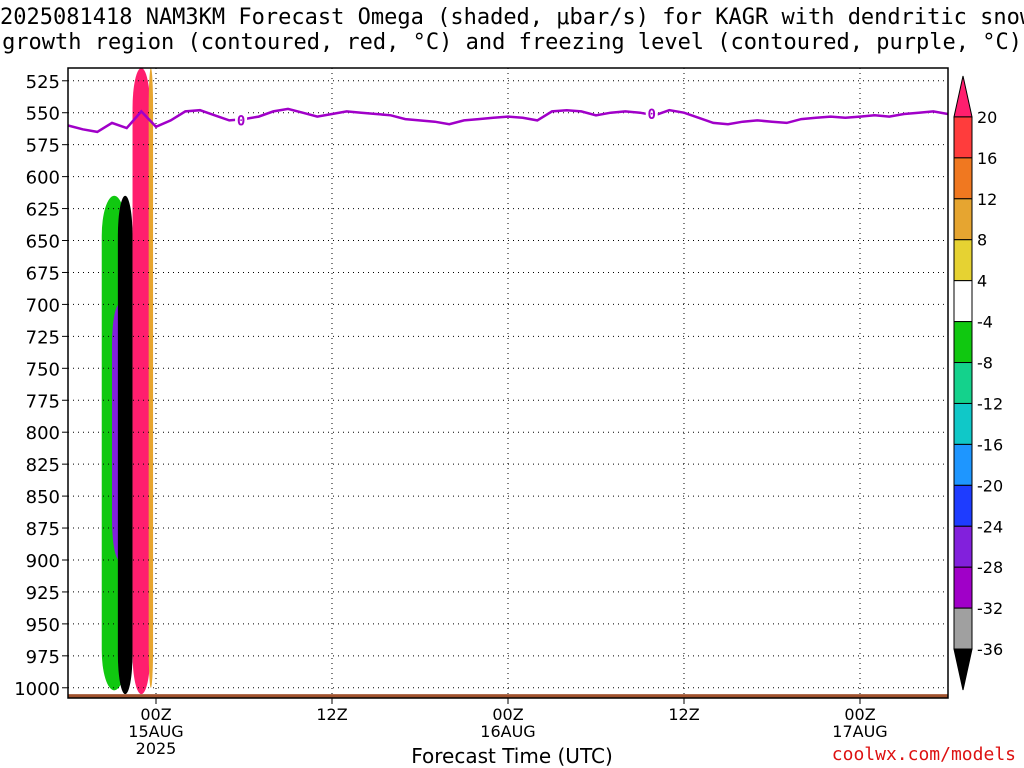  I want to click on x-tick-label: 17AUG, so click(859, 731).